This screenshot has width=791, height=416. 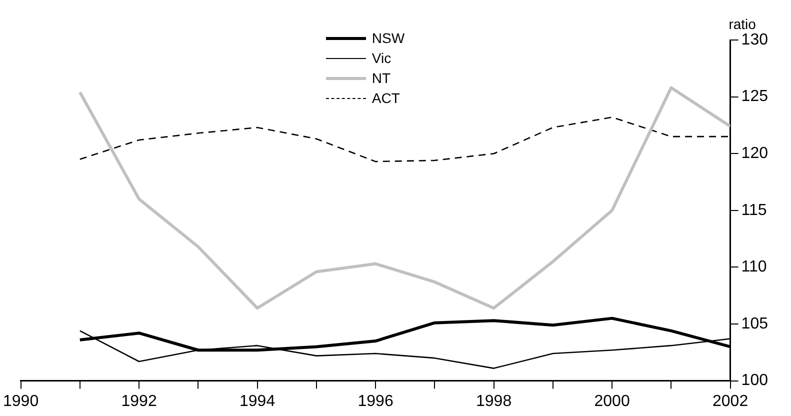 I want to click on legend-label: Vic, so click(x=382, y=58).